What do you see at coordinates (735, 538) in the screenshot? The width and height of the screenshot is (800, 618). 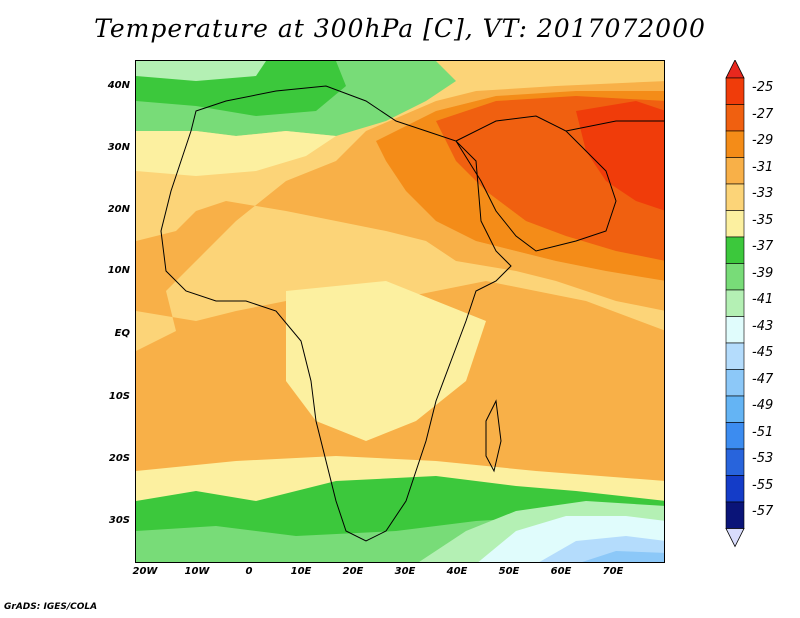 I see `legend-bottom-arrow` at bounding box center [735, 538].